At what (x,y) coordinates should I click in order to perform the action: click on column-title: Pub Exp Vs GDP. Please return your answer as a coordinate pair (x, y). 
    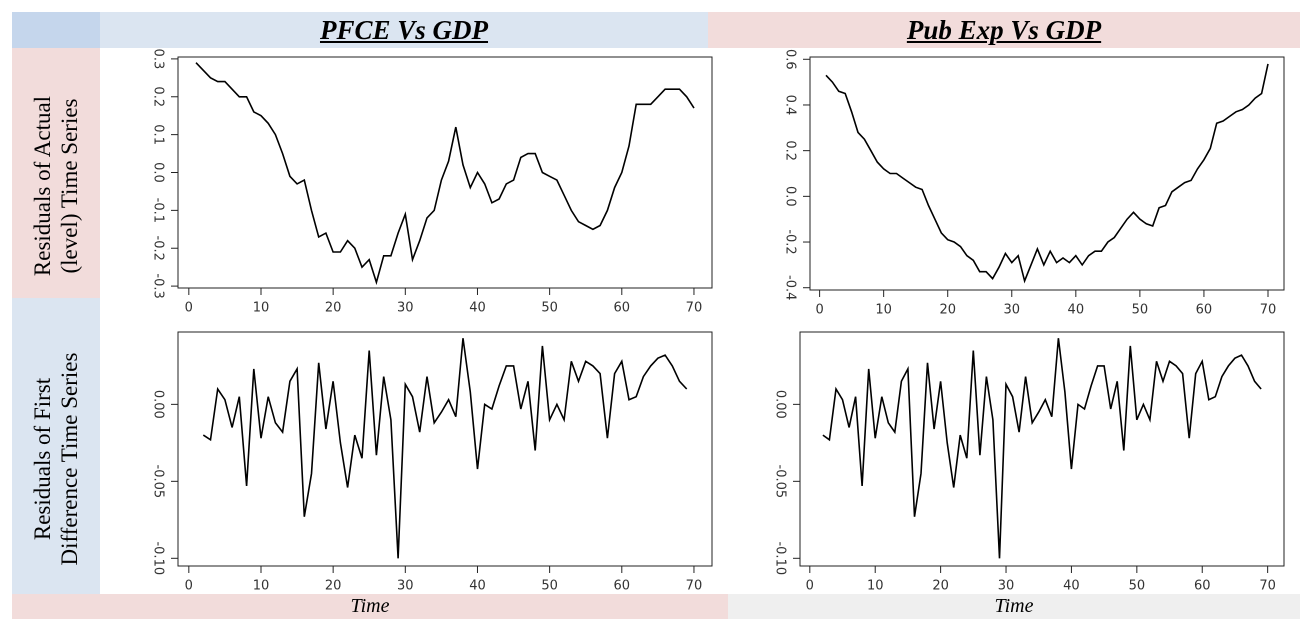
    Looking at the image, I should click on (1004, 30).